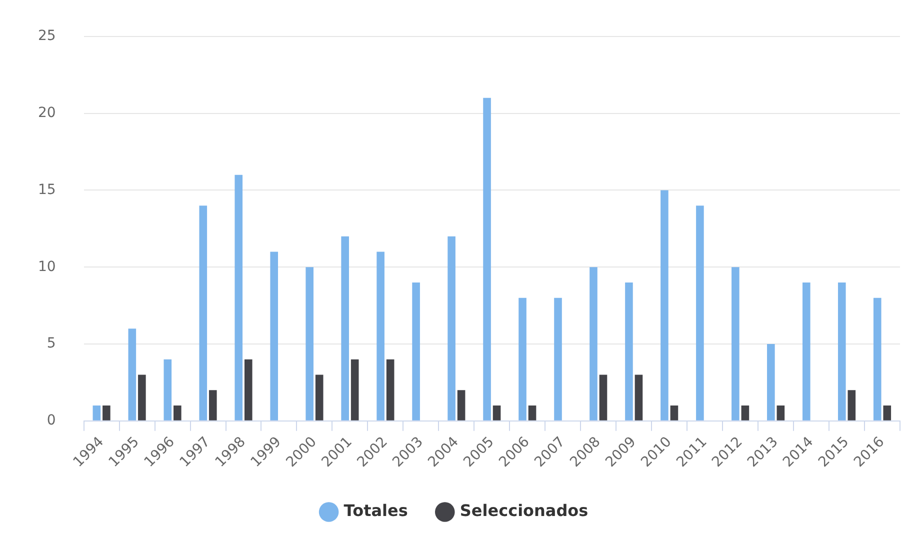 This screenshot has height=538, width=902. I want to click on y-tick-label: 25, so click(47, 36).